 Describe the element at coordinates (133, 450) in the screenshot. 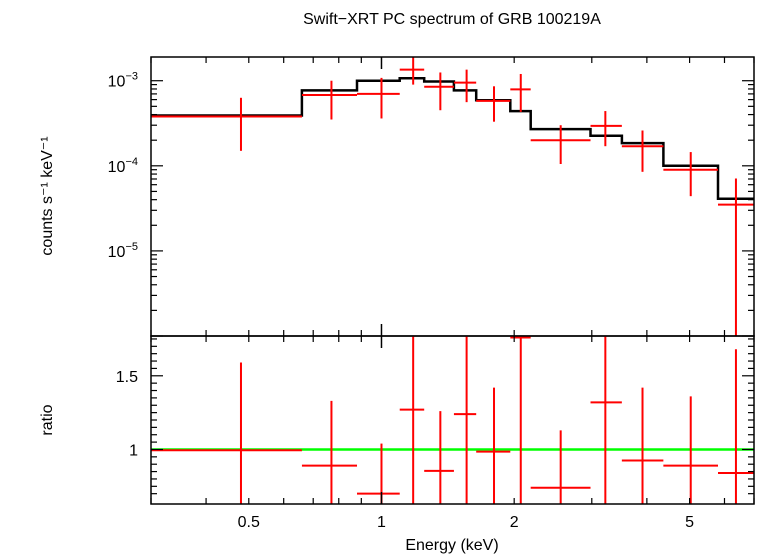

I see `ratio-y-tick-label: 1` at that location.